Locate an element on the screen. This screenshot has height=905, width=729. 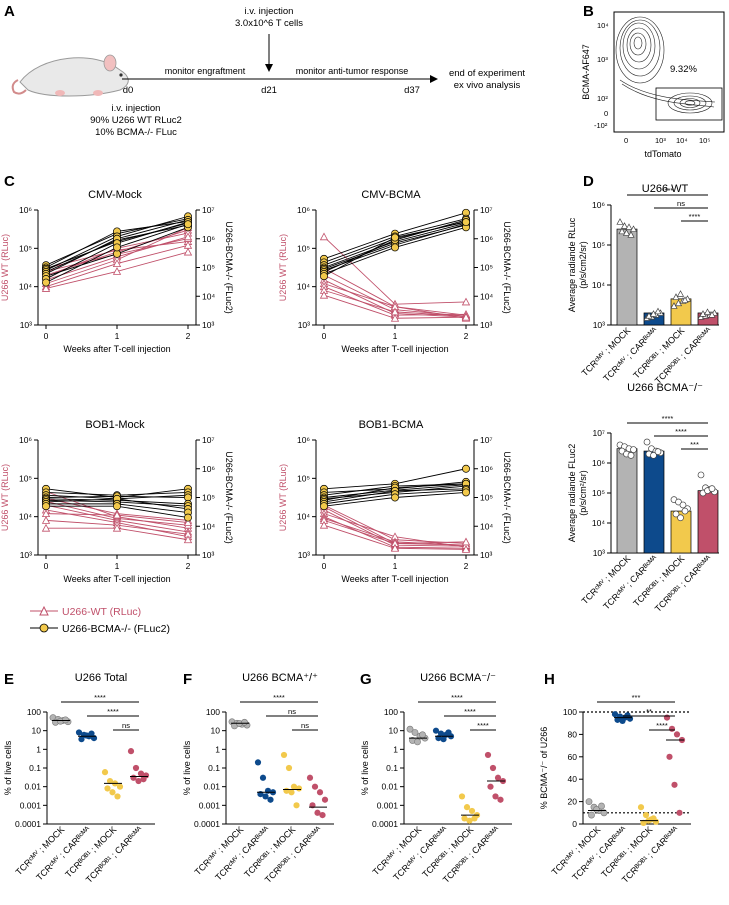
y-tick-label: 10³ is located at coordinates (599, 325).